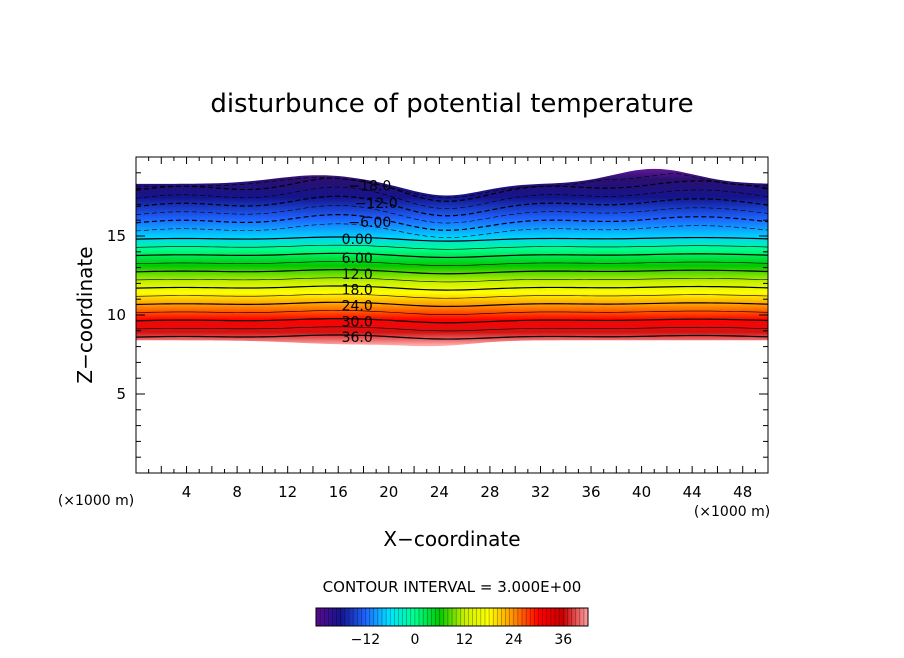 The image size is (904, 658). Describe the element at coordinates (357, 275) in the screenshot. I see `contour-label: 12.0` at that location.